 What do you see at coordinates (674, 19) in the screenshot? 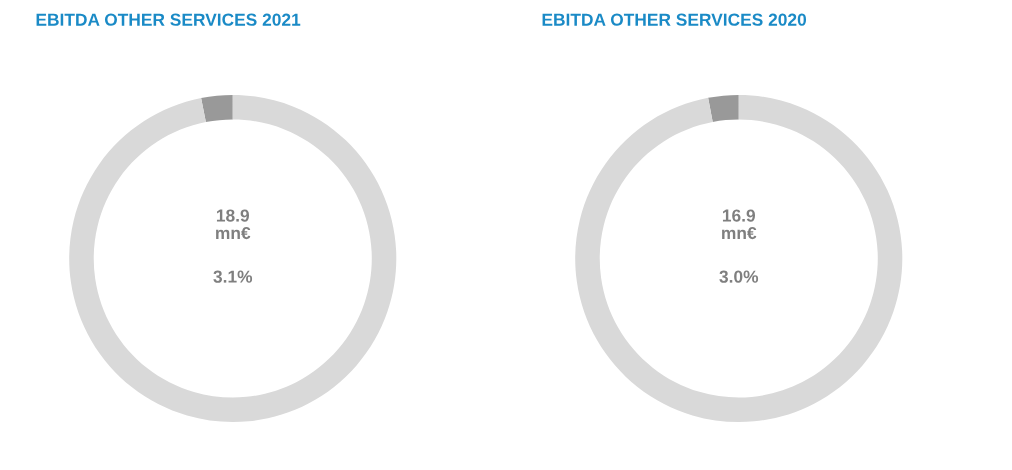
I see `chart-title: EBITDA OTHER SERVICES 2020` at bounding box center [674, 19].